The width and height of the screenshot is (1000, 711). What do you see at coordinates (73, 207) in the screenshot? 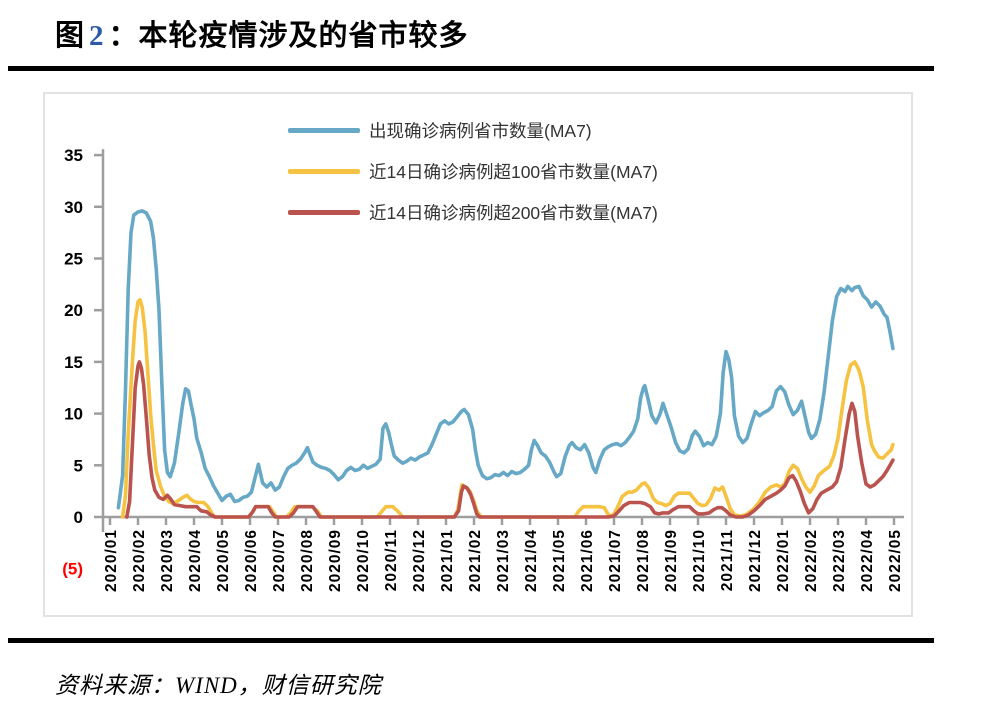
I see `y-tick-label: 30` at bounding box center [73, 207].